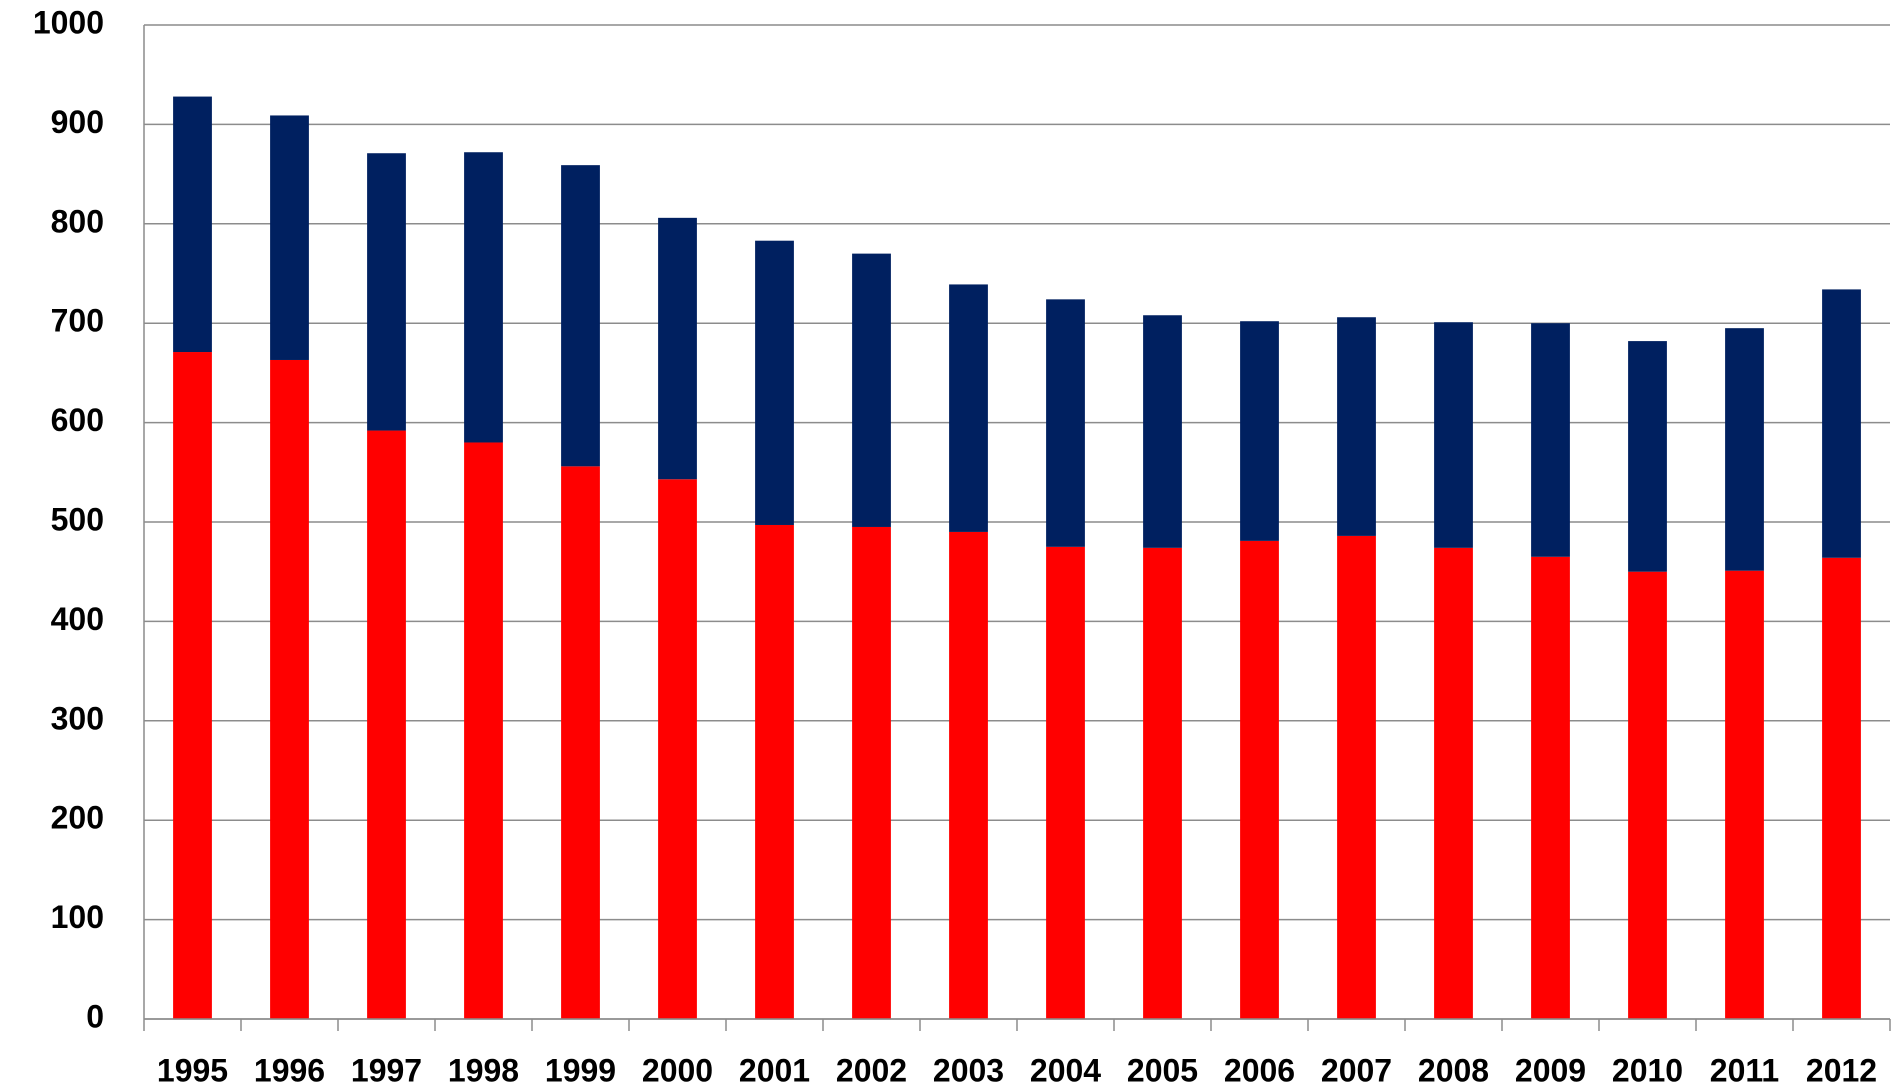 Image resolution: width=1893 pixels, height=1092 pixels. I want to click on y-tick-label: 1000, so click(68, 22).